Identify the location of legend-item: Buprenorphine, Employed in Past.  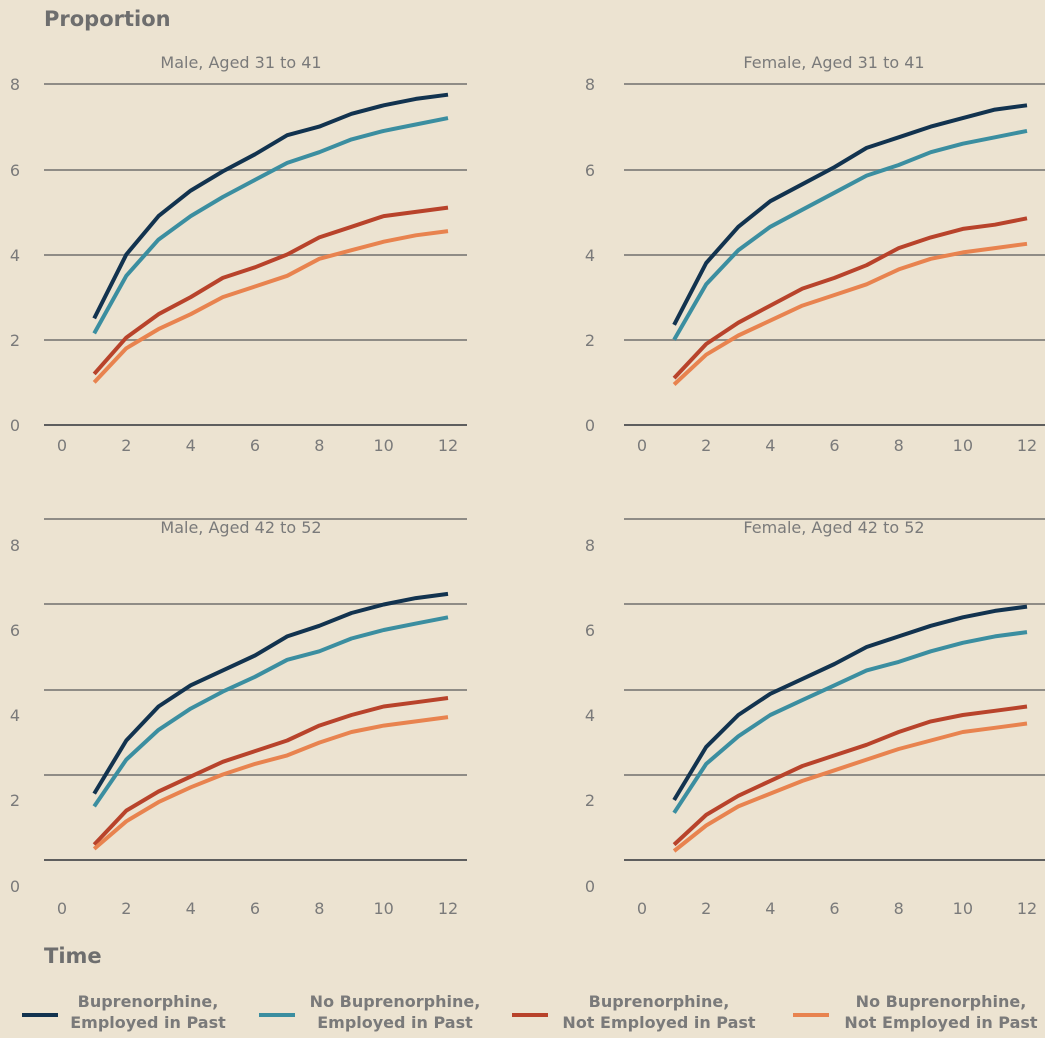
(124, 1012).